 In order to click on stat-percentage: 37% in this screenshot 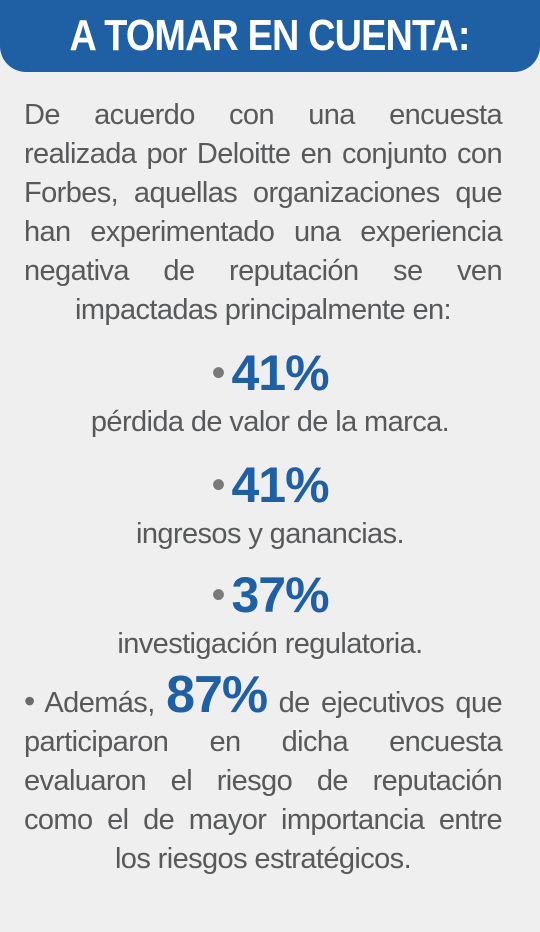, I will do `click(280, 595)`.